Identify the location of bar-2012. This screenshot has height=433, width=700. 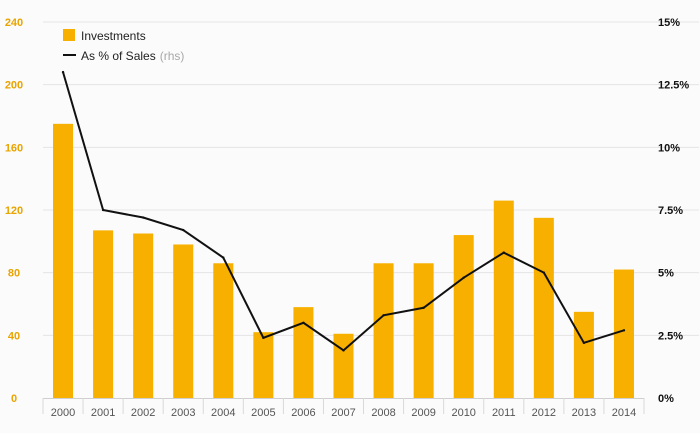
(543, 307).